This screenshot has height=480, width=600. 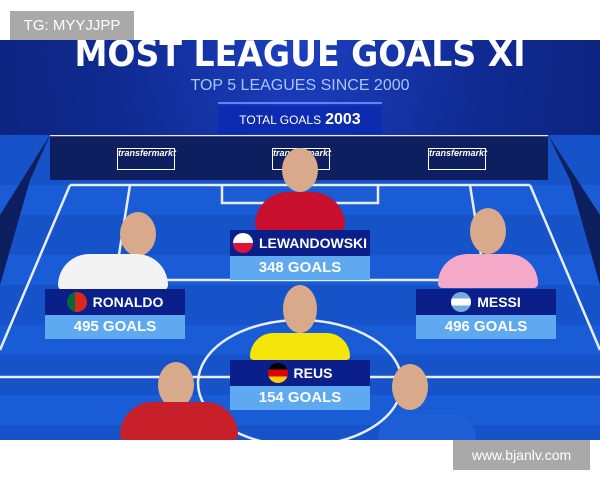 What do you see at coordinates (300, 322) in the screenshot?
I see `player-photo-reus` at bounding box center [300, 322].